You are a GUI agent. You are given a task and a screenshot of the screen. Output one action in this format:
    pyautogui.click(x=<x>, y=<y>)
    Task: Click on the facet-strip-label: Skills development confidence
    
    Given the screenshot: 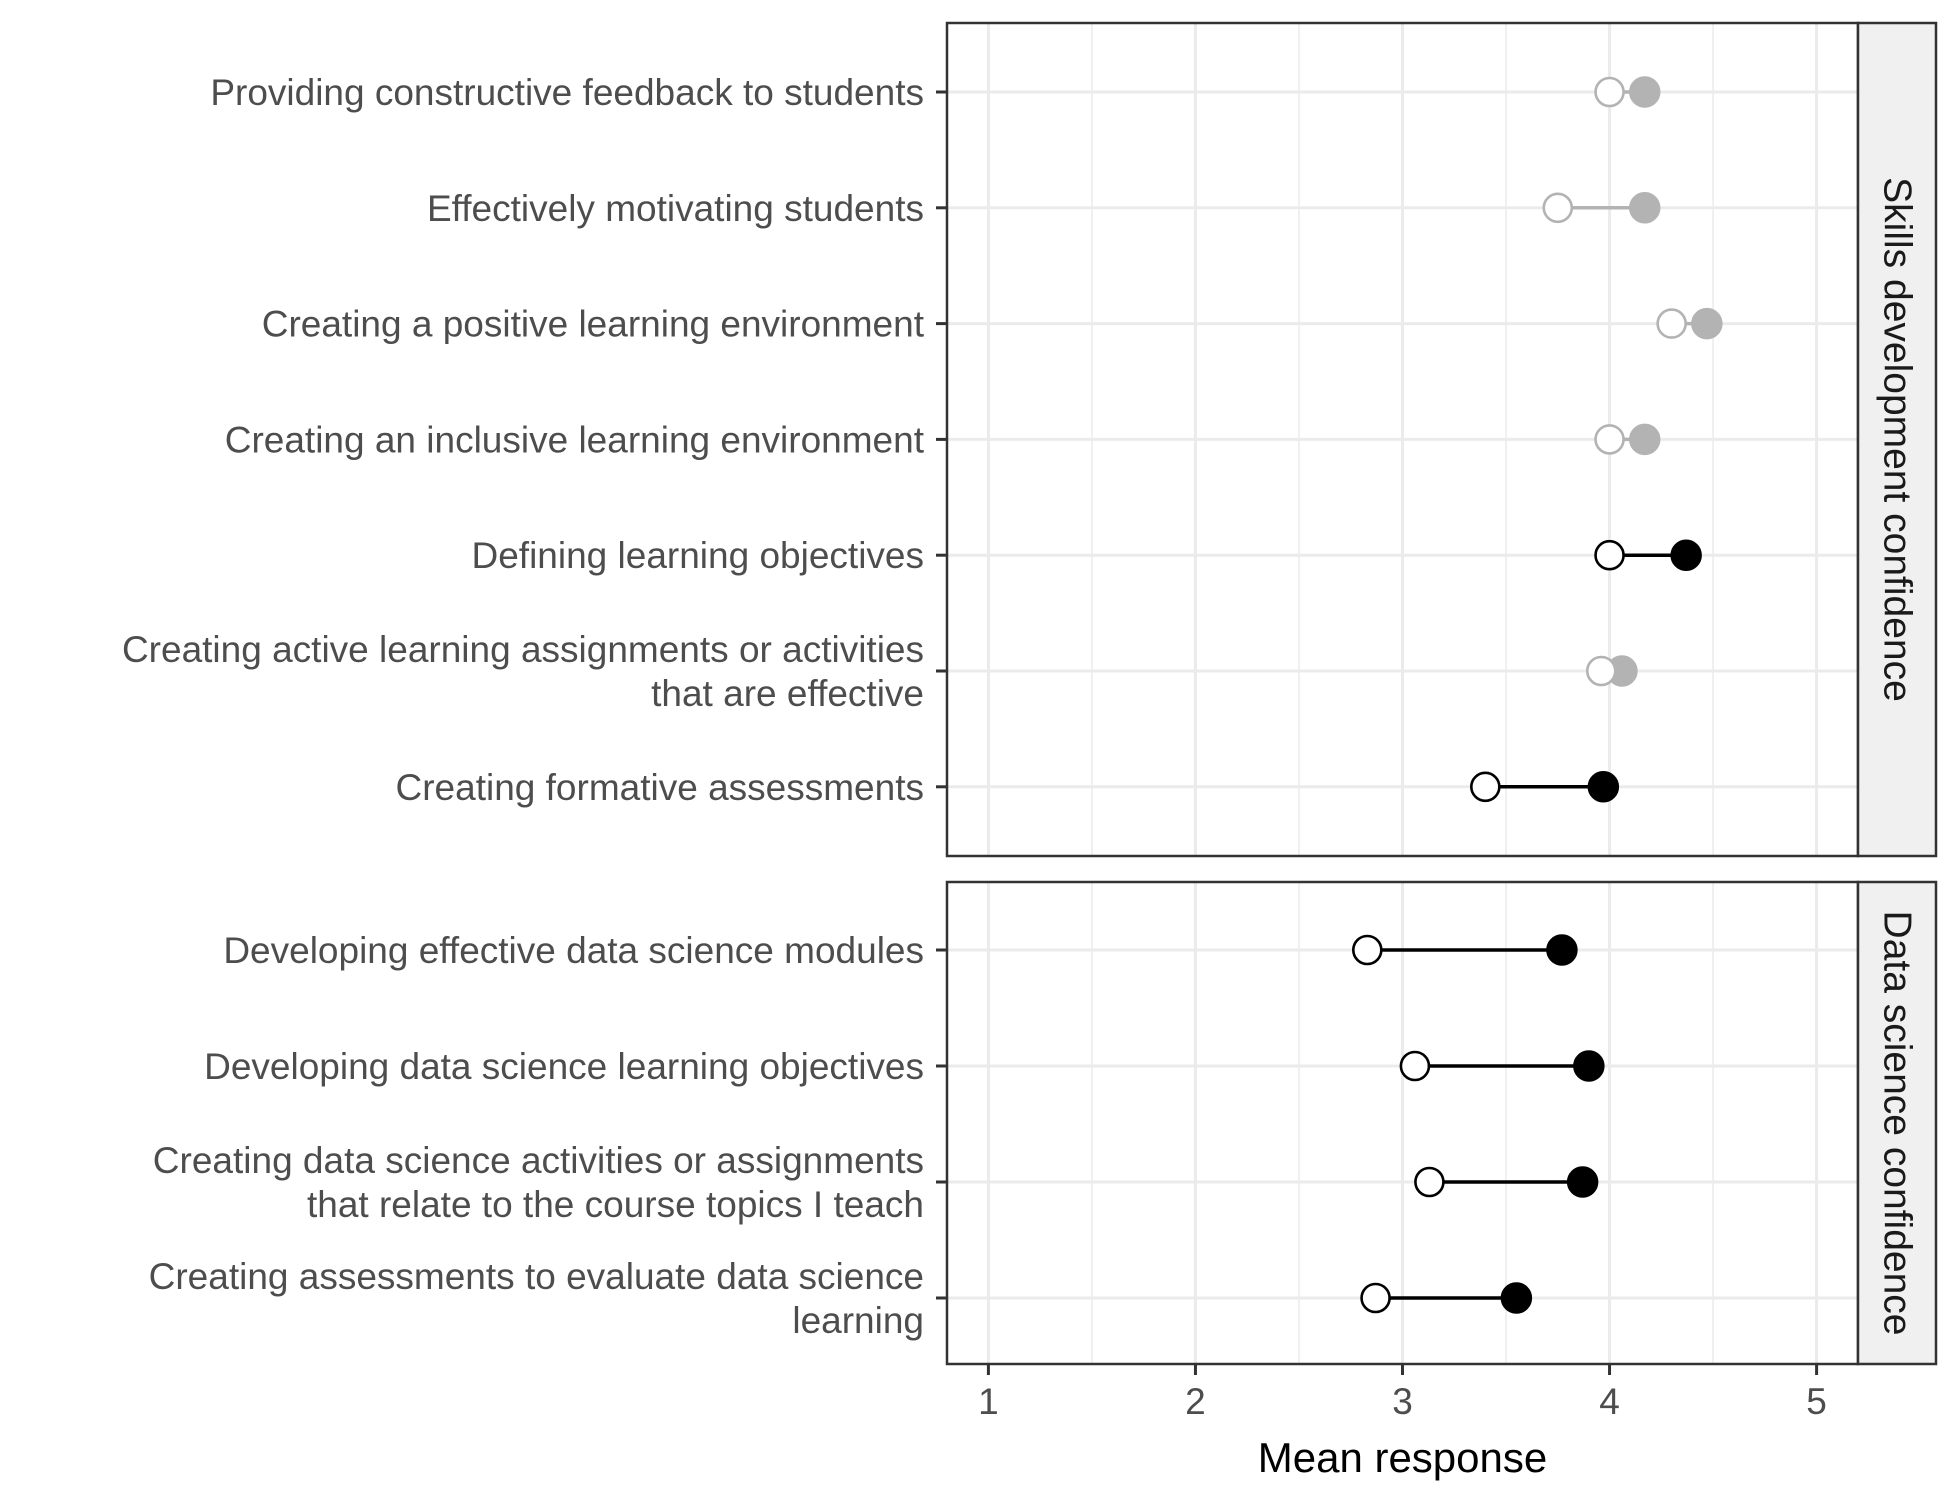 What is the action you would take?
    pyautogui.click(x=1897, y=439)
    